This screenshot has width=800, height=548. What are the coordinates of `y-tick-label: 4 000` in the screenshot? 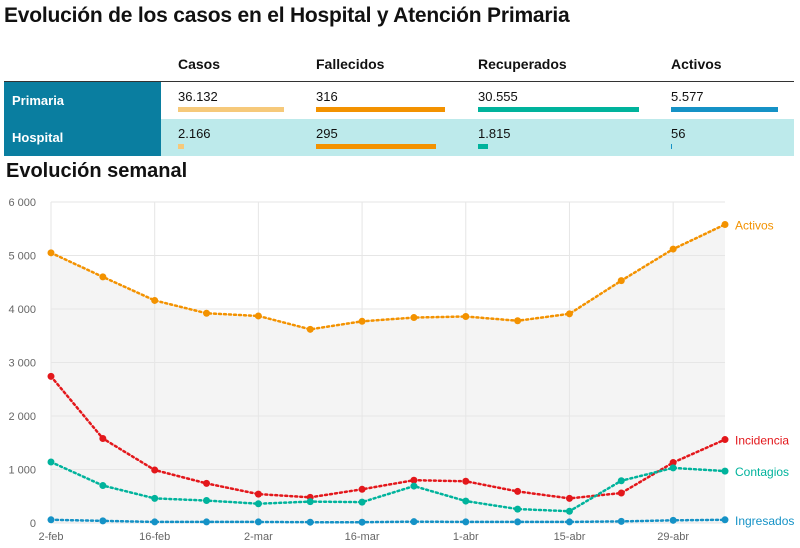 It's located at (22, 310).